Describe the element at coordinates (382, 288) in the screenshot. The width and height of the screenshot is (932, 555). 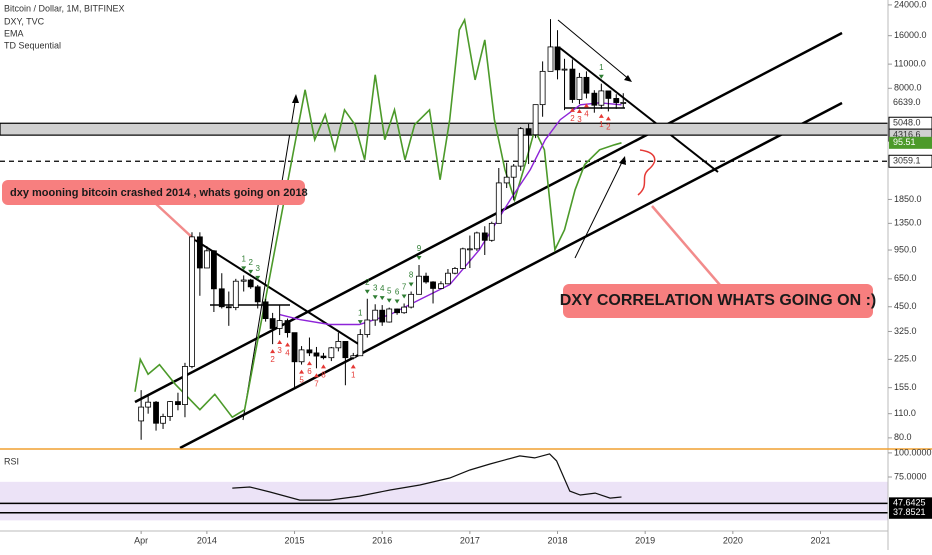
I see `td-count: 4` at that location.